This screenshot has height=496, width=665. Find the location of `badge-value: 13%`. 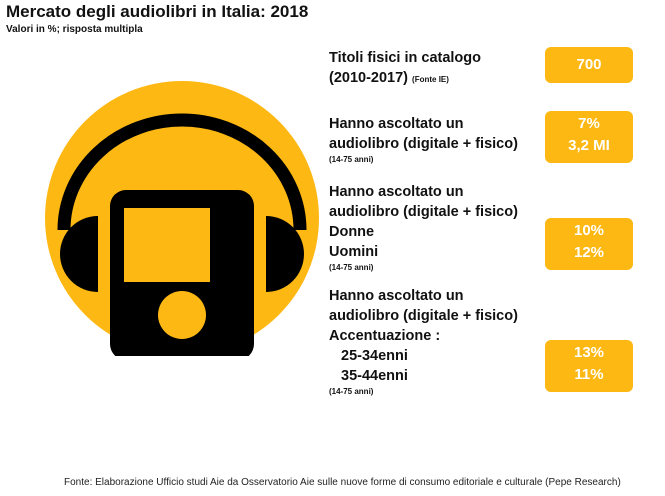

badge-value: 13% is located at coordinates (589, 352).